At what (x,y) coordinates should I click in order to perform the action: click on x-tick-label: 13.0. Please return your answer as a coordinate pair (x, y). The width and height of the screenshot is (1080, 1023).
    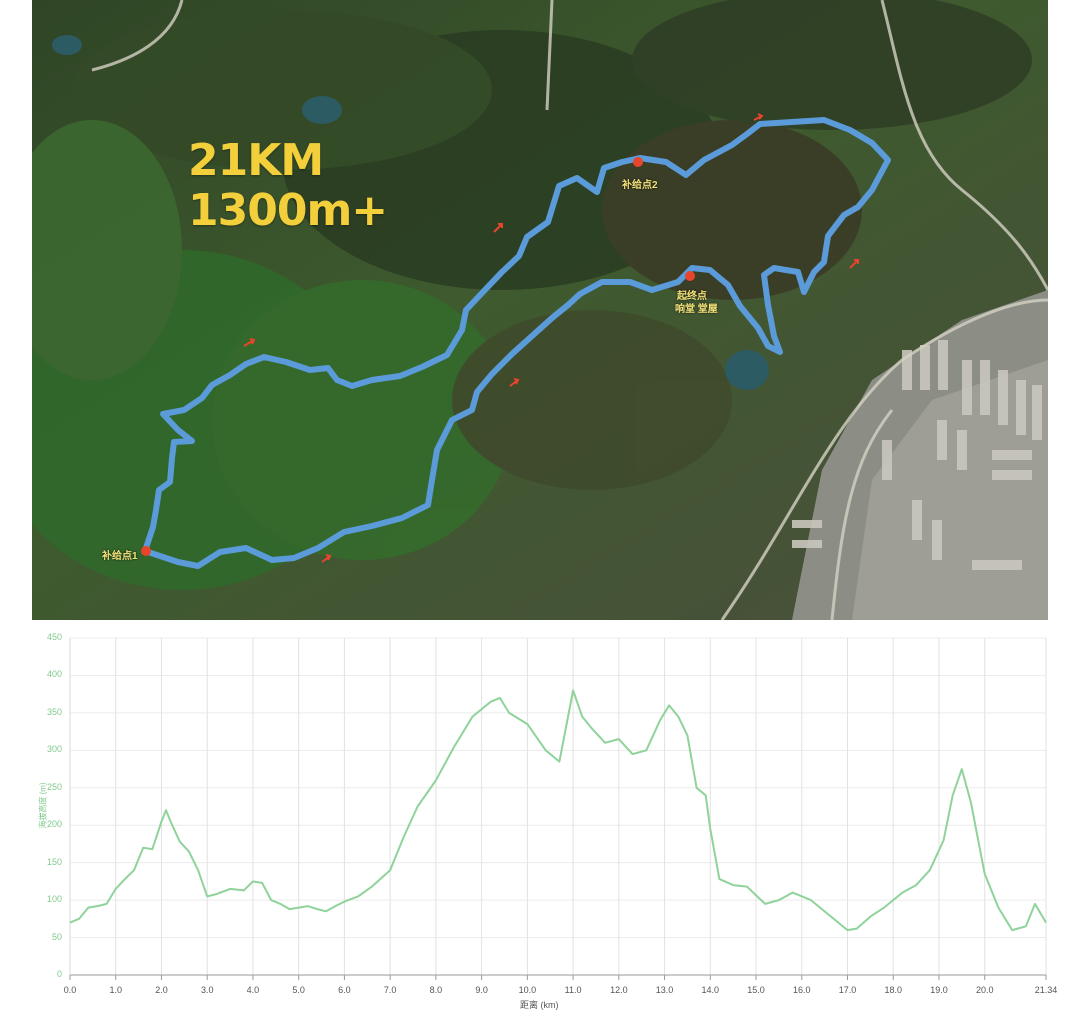
    Looking at the image, I should click on (664, 990).